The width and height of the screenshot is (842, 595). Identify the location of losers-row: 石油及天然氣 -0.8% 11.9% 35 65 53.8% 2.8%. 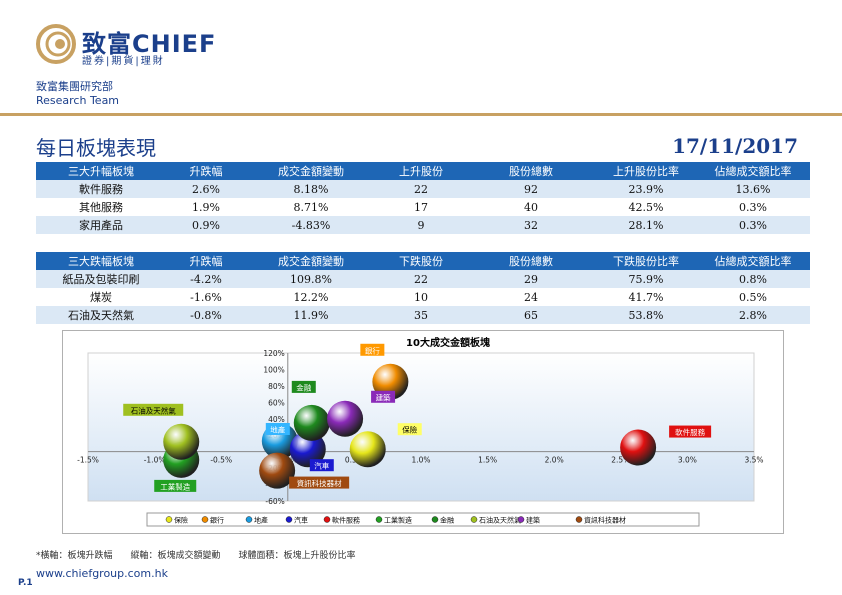
(423, 315).